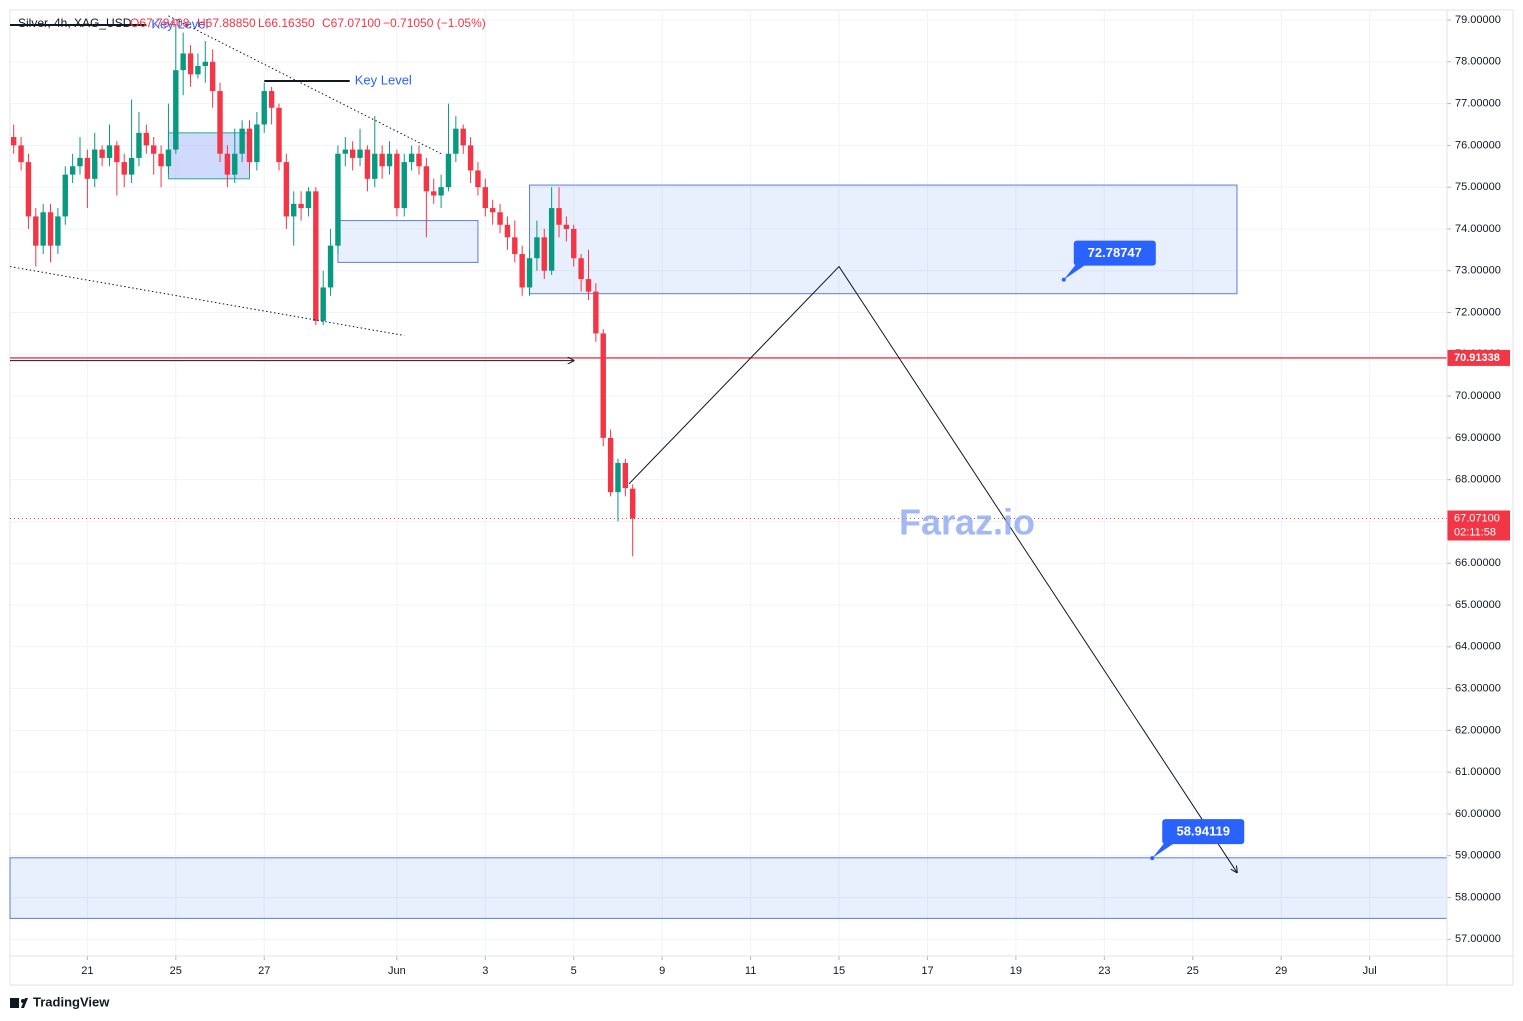 This screenshot has height=1021, width=1523. I want to click on x-tick-label: 21, so click(87, 971).